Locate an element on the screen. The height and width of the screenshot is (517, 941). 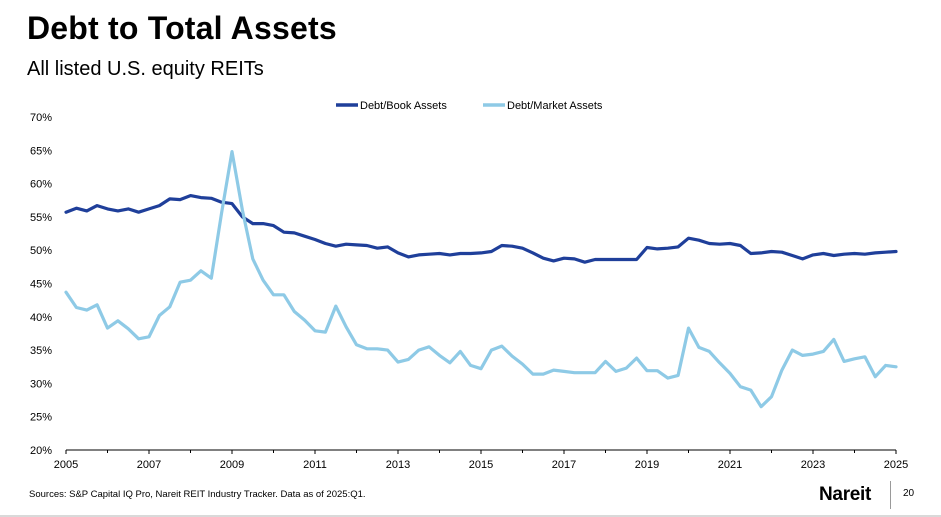
nareit-logo: Nareit is located at coordinates (845, 494).